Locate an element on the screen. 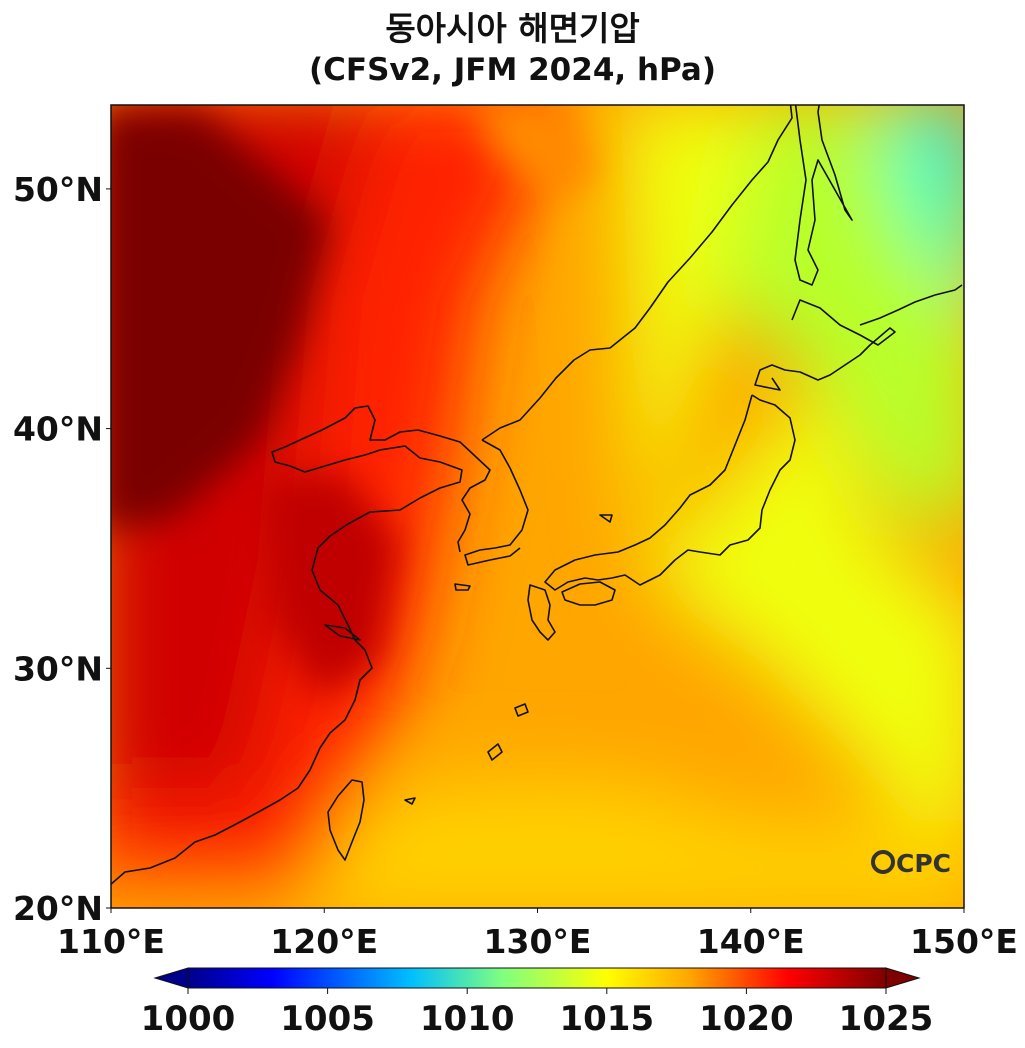 The image size is (1025, 1048). map-subtitle: (CFSv2, JFM 2024, hPa) is located at coordinates (512, 70).